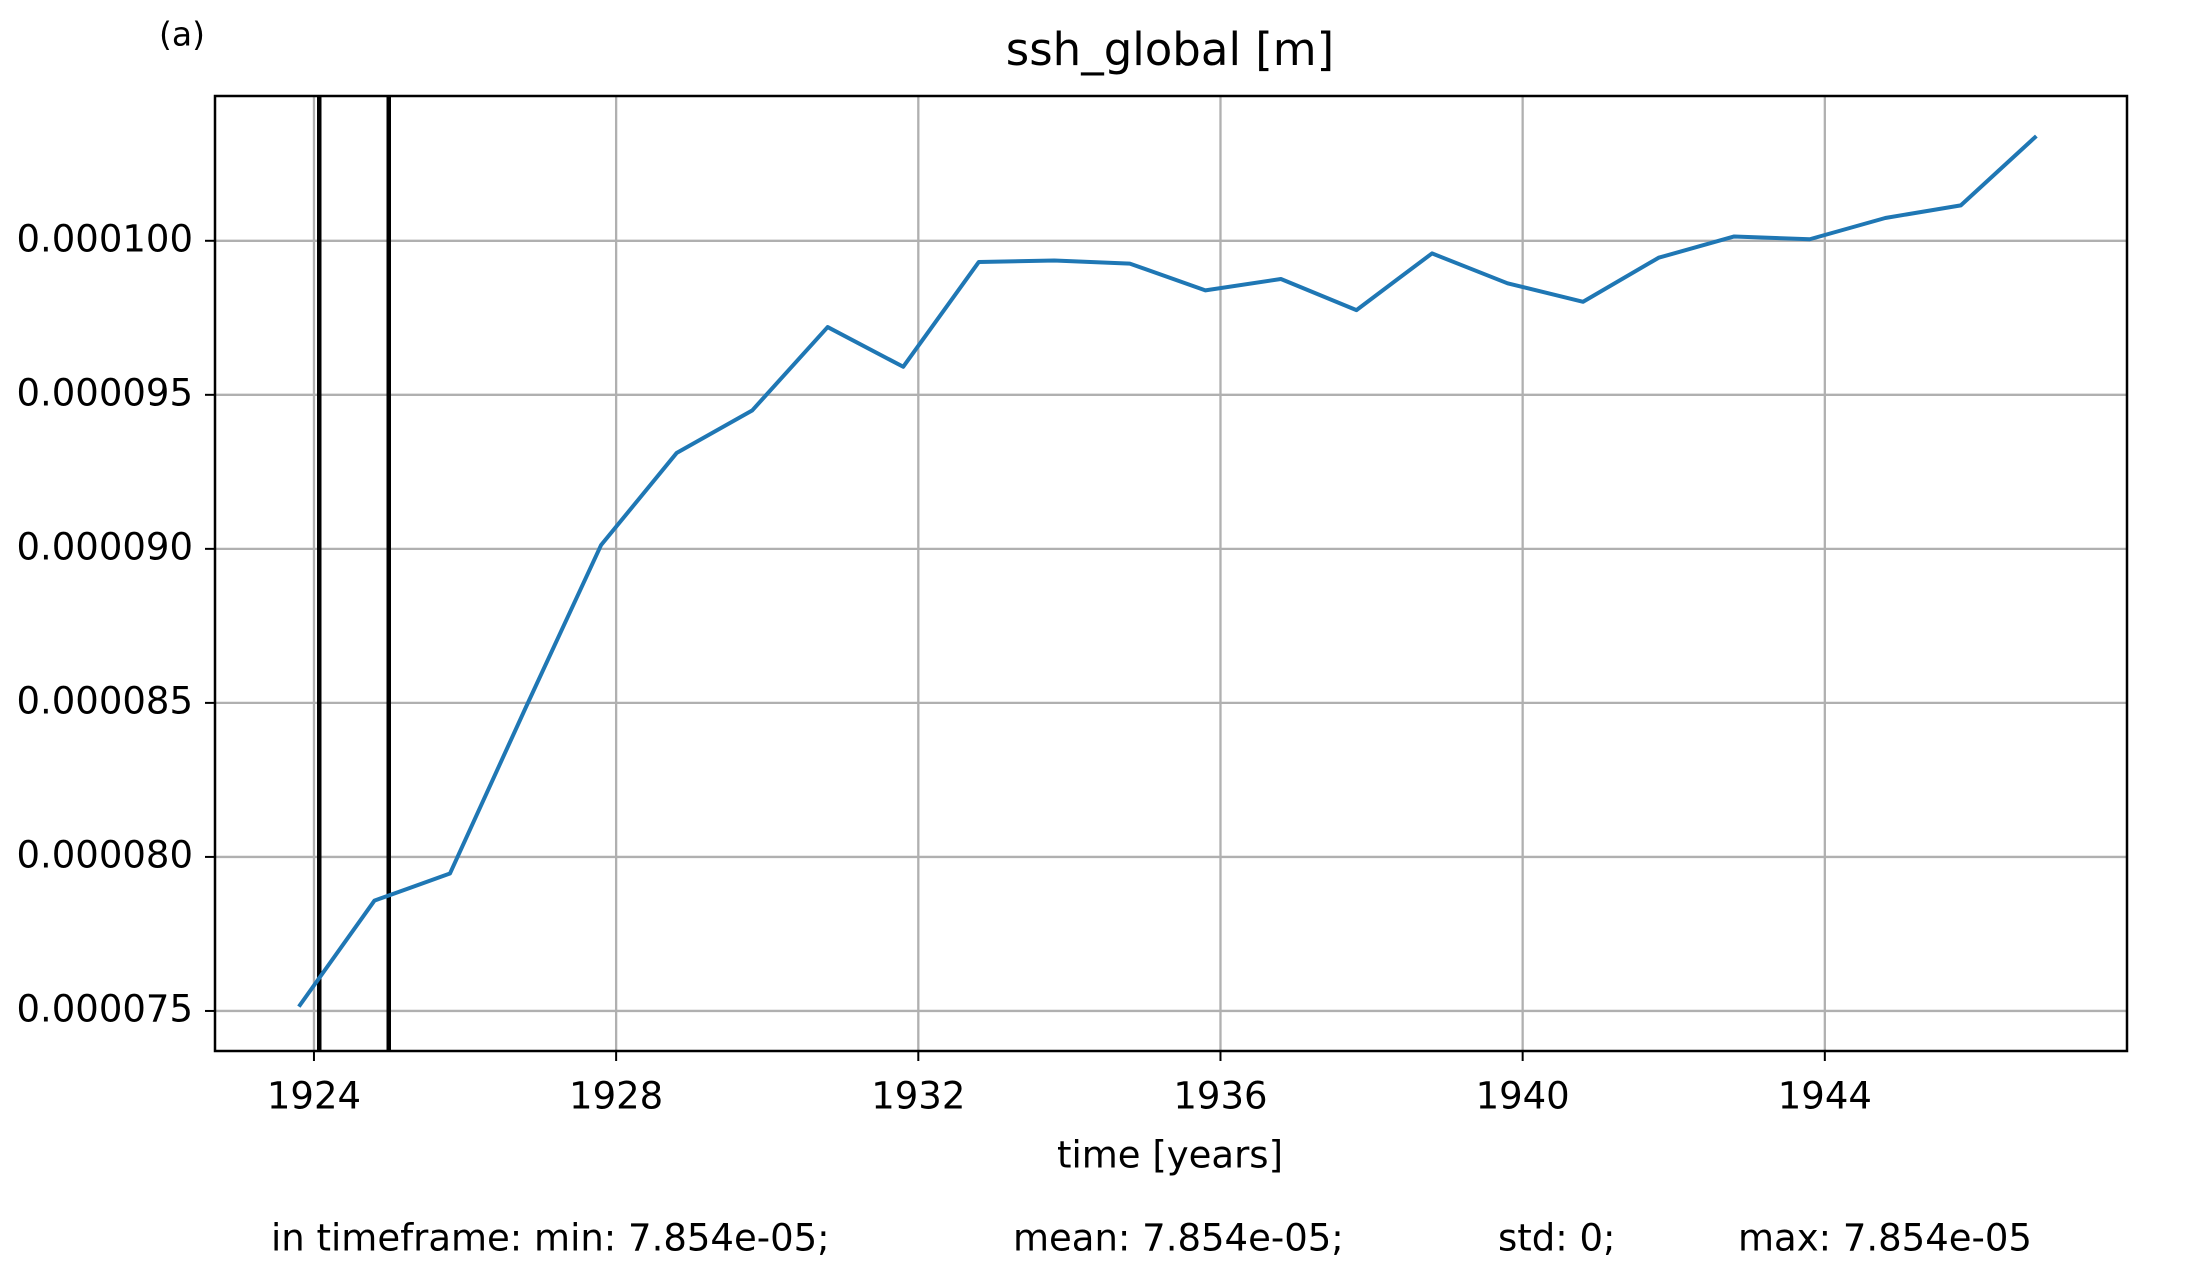 Image resolution: width=2196 pixels, height=1263 pixels. I want to click on panel-label: (a), so click(182, 34).